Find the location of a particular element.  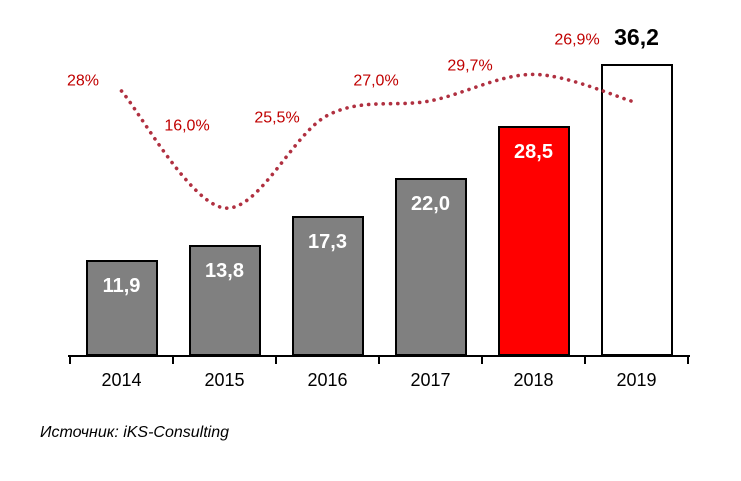

bar-value-2014: 11,9 is located at coordinates (121, 286).